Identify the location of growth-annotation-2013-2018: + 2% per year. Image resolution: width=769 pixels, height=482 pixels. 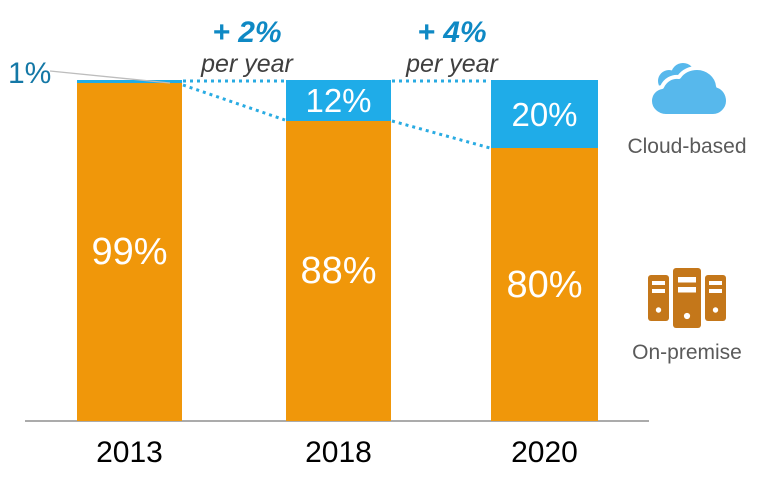
(247, 47).